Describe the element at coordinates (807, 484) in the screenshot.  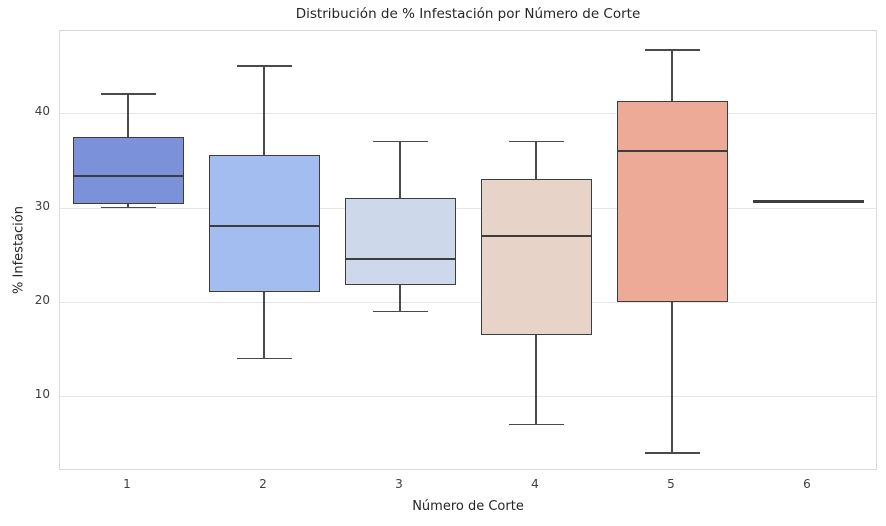
I see `x-tick-label: 6` at that location.